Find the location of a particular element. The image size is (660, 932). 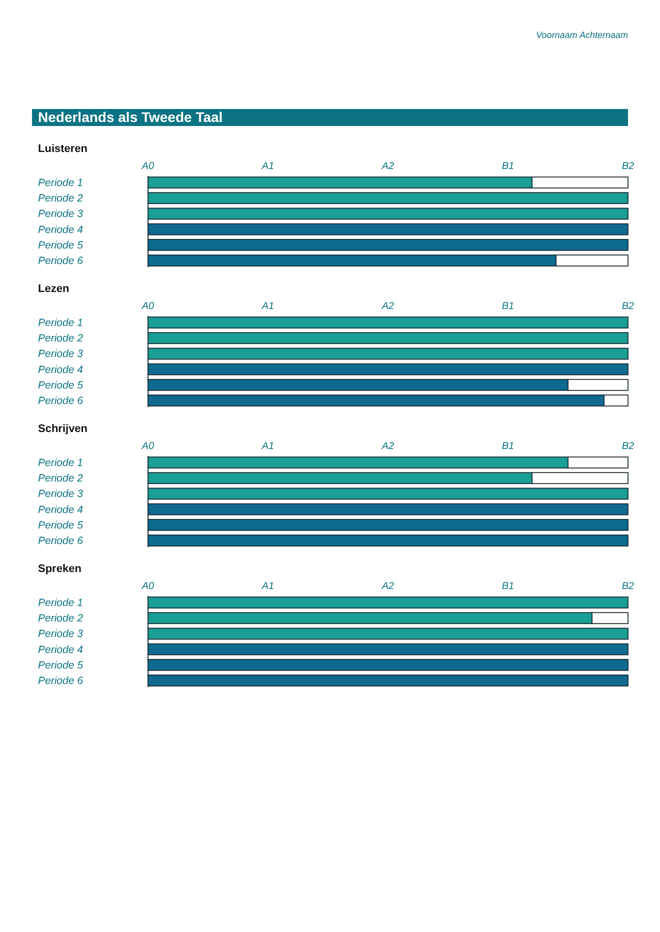

text: Lezen is located at coordinates (54, 289).